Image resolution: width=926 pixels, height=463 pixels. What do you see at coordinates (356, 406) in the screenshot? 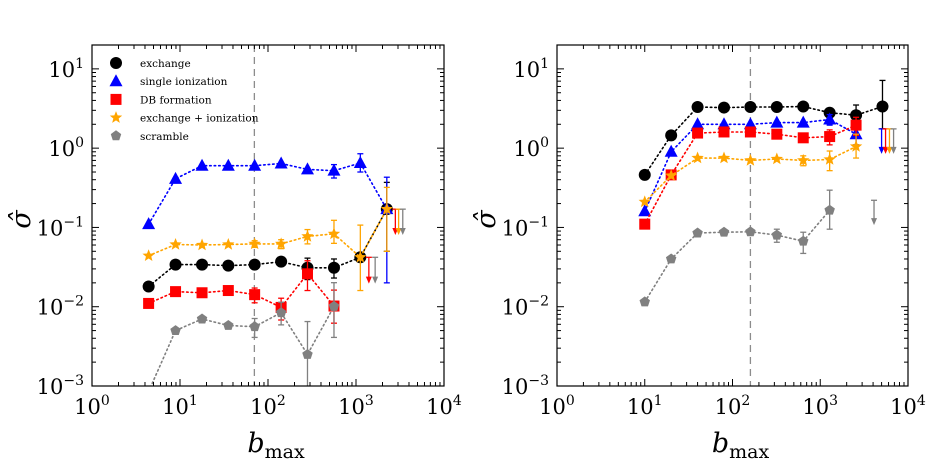
I see `x-tick-label: 103` at bounding box center [356, 406].